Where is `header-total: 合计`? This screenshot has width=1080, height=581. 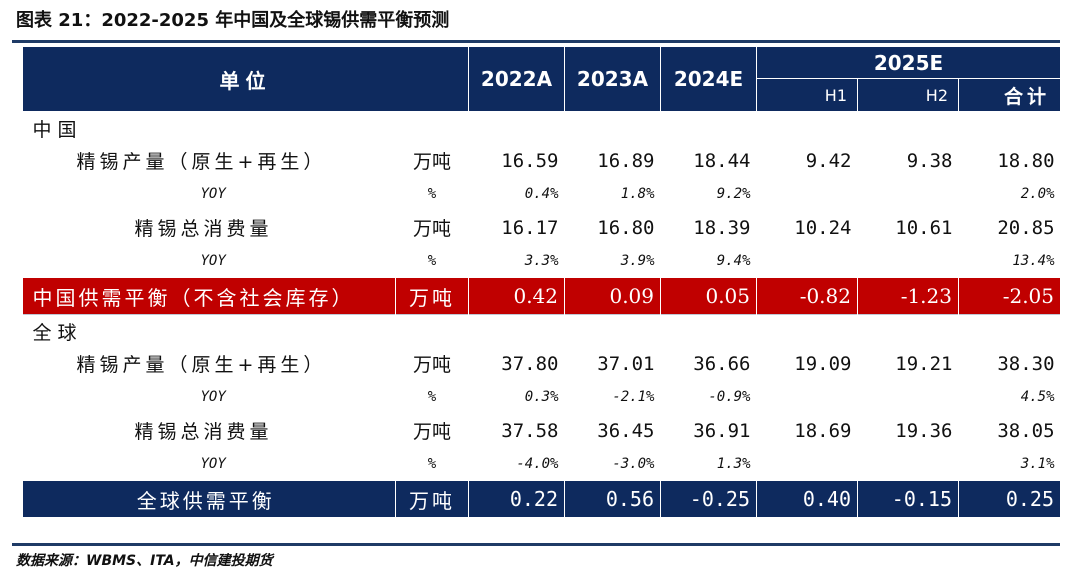
header-total: 合计 is located at coordinates (1009, 95).